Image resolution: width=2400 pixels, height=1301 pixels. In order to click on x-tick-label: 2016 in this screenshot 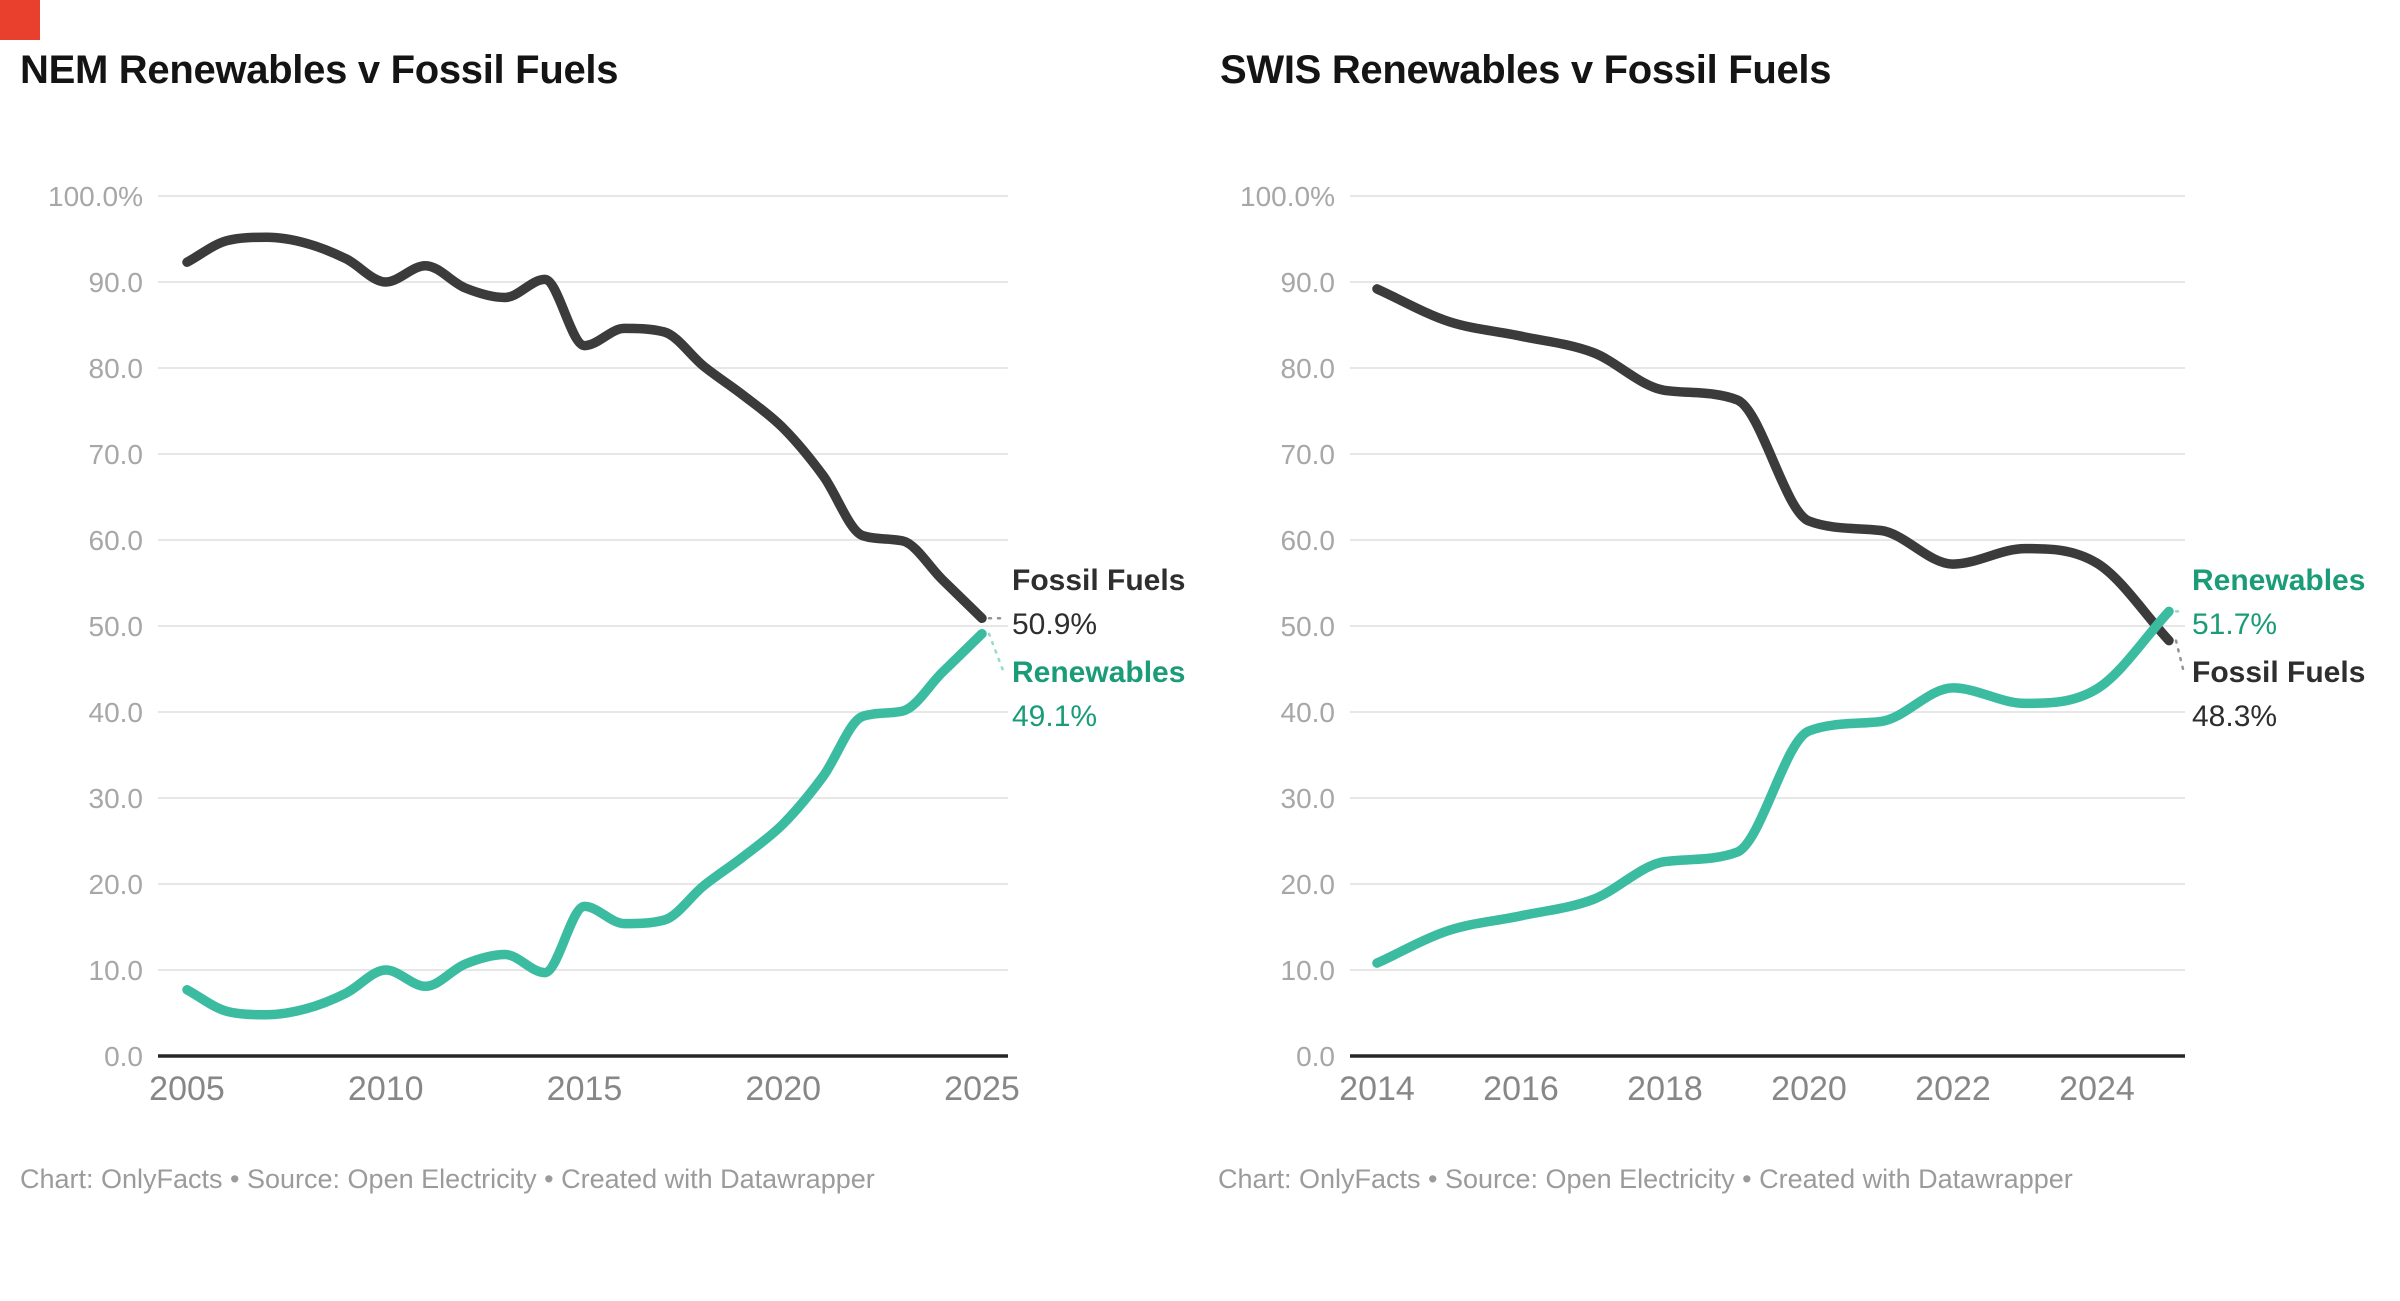, I will do `click(1521, 1089)`.